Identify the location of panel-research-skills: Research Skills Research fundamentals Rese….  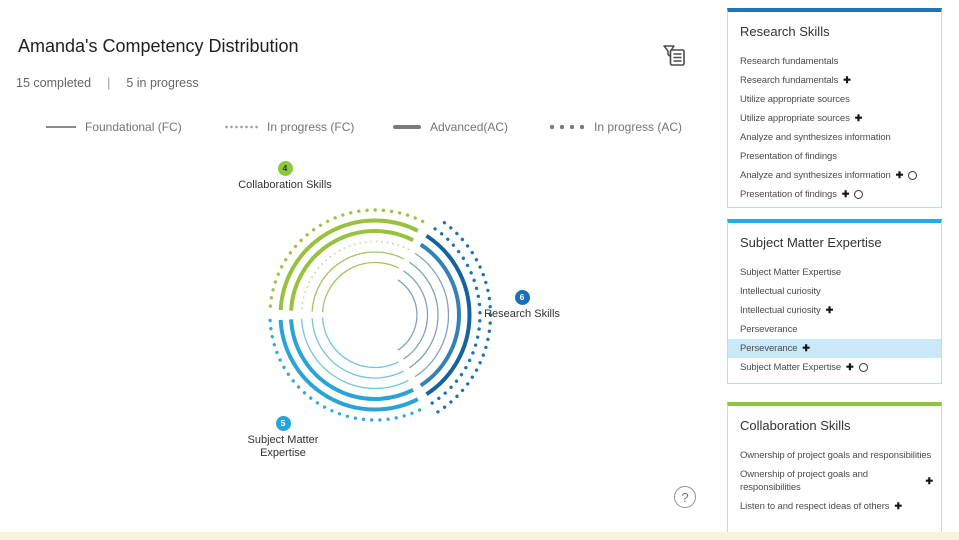
(834, 108).